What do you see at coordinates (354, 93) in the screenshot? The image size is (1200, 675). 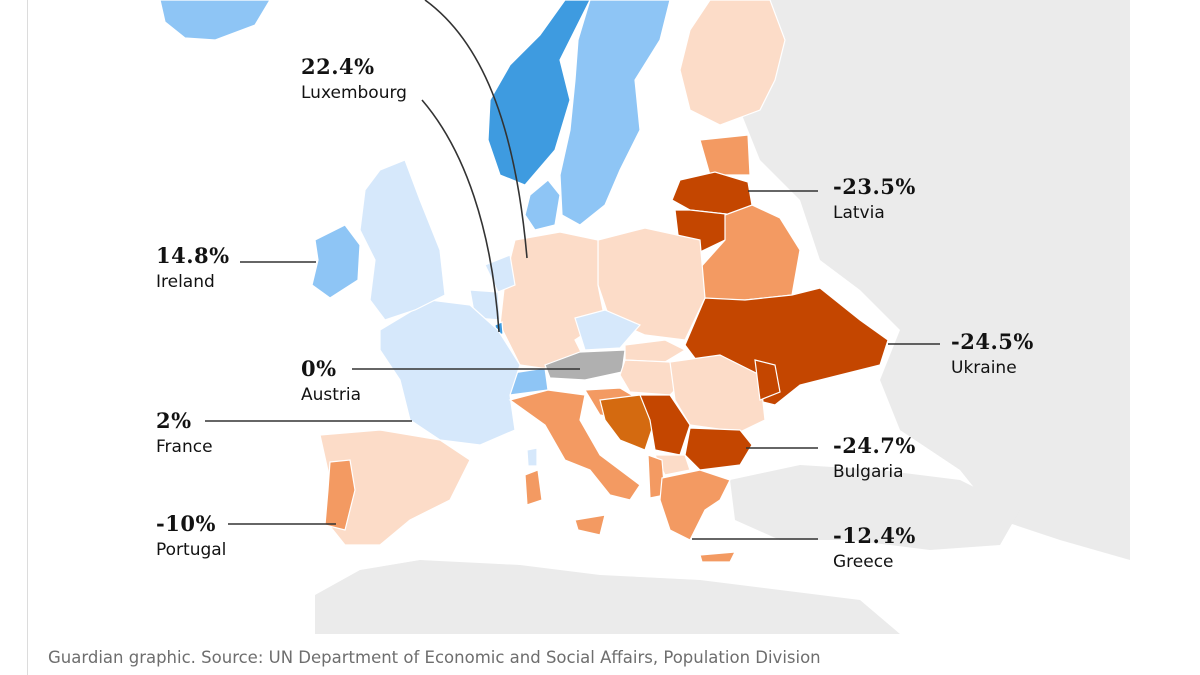 I see `label-luxembourg-name: Luxembourg` at bounding box center [354, 93].